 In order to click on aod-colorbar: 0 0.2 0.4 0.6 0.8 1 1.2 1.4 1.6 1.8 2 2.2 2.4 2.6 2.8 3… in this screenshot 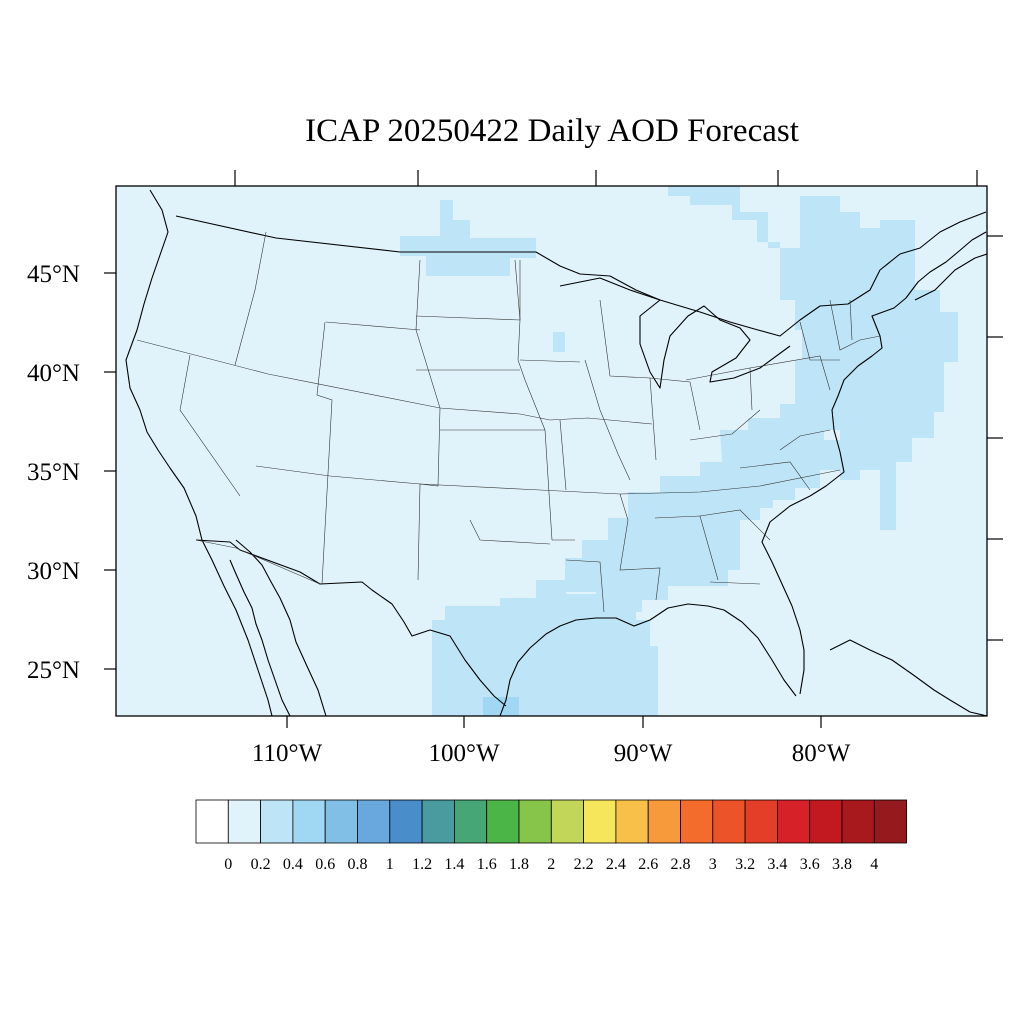, I will do `click(551, 836)`.